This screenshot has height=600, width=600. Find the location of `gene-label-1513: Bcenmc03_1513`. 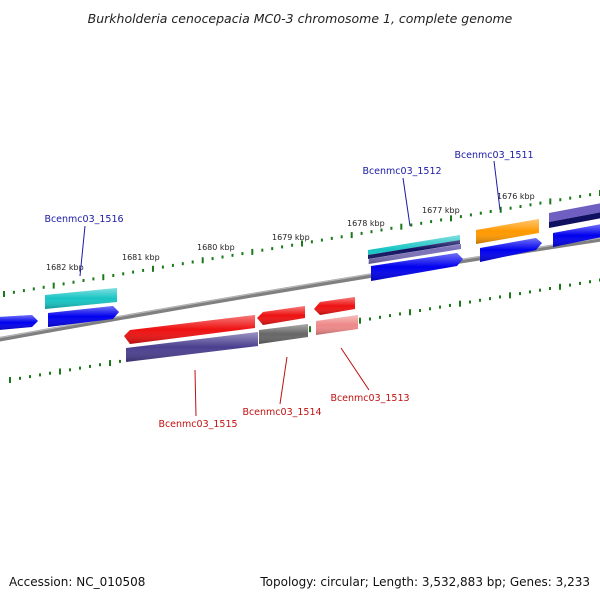

gene-label-1513: Bcenmc03_1513 is located at coordinates (369, 398).